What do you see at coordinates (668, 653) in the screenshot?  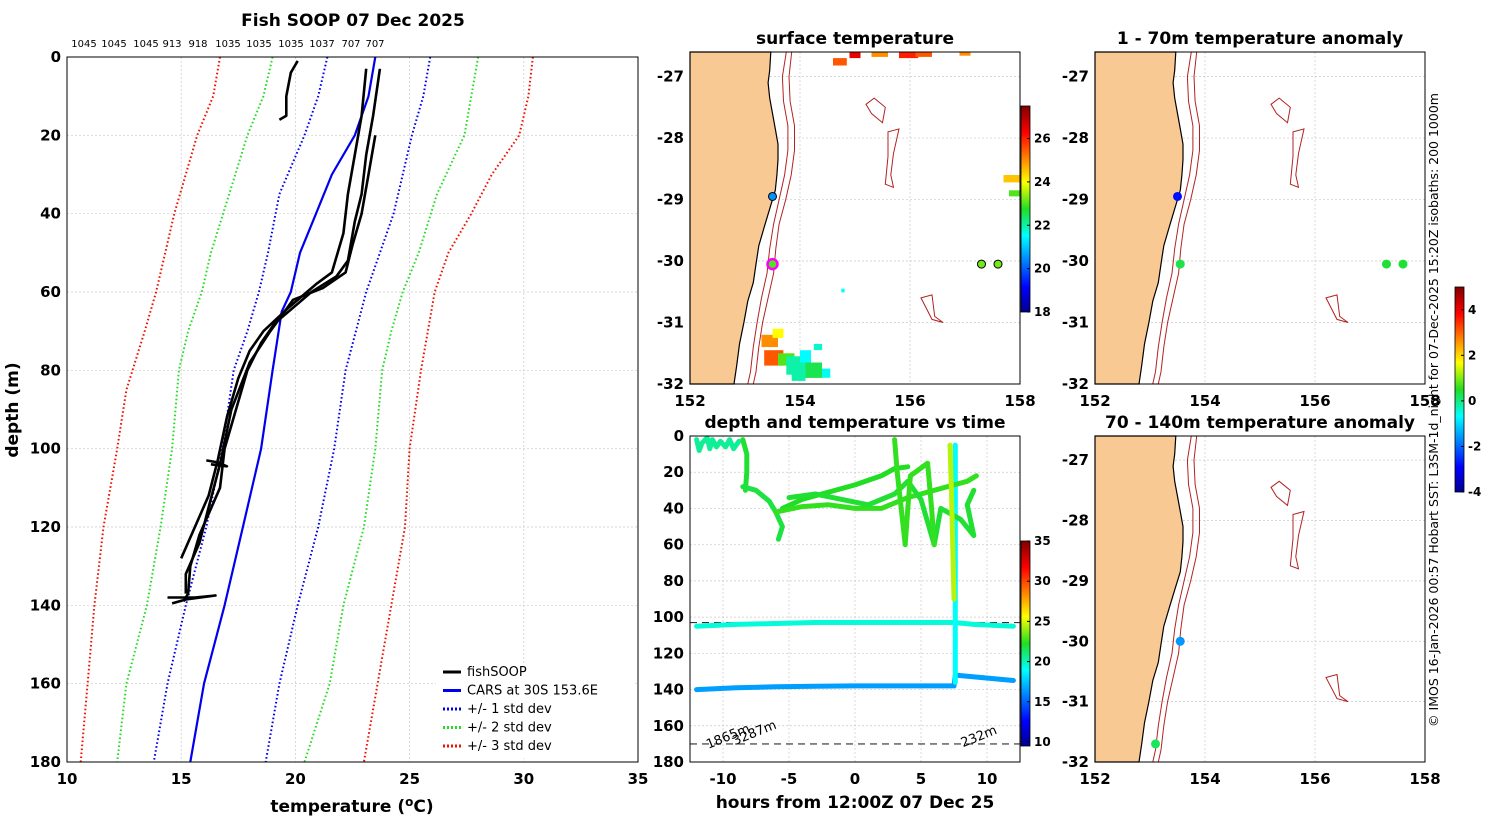 I see `time-ytick-label: 120` at bounding box center [668, 653].